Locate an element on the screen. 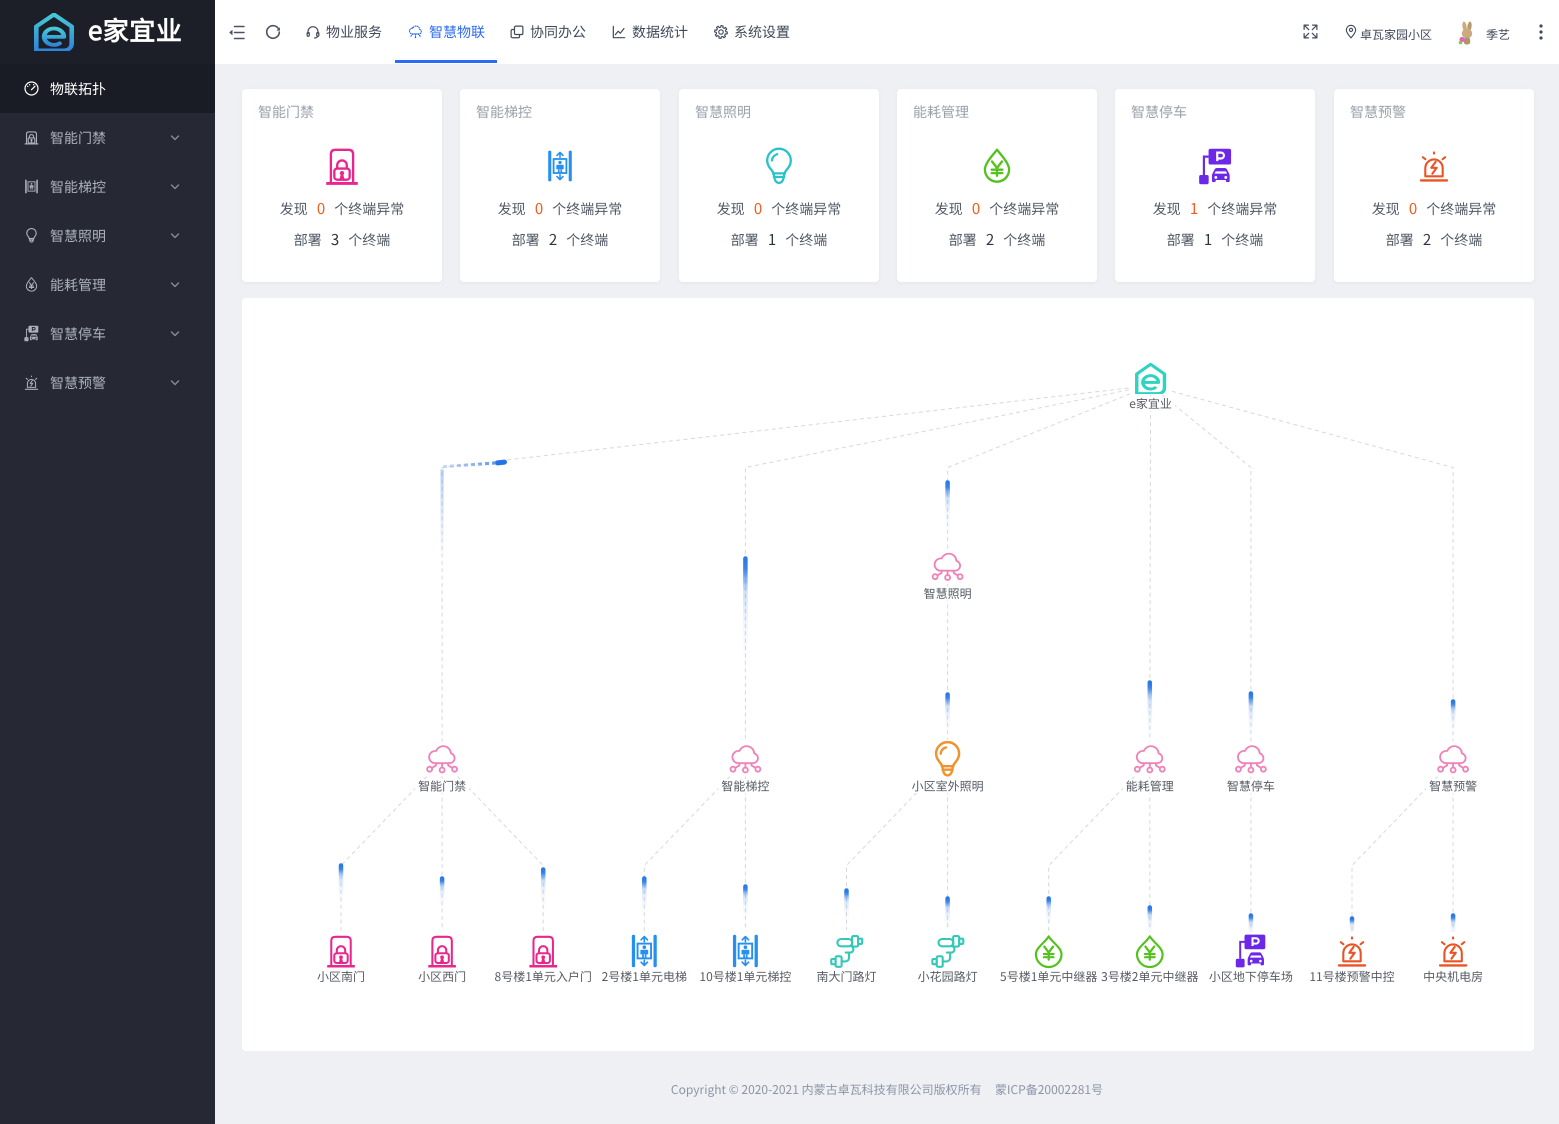 The width and height of the screenshot is (1559, 1124). svg-text: e家宜业 is located at coordinates (1150, 403).